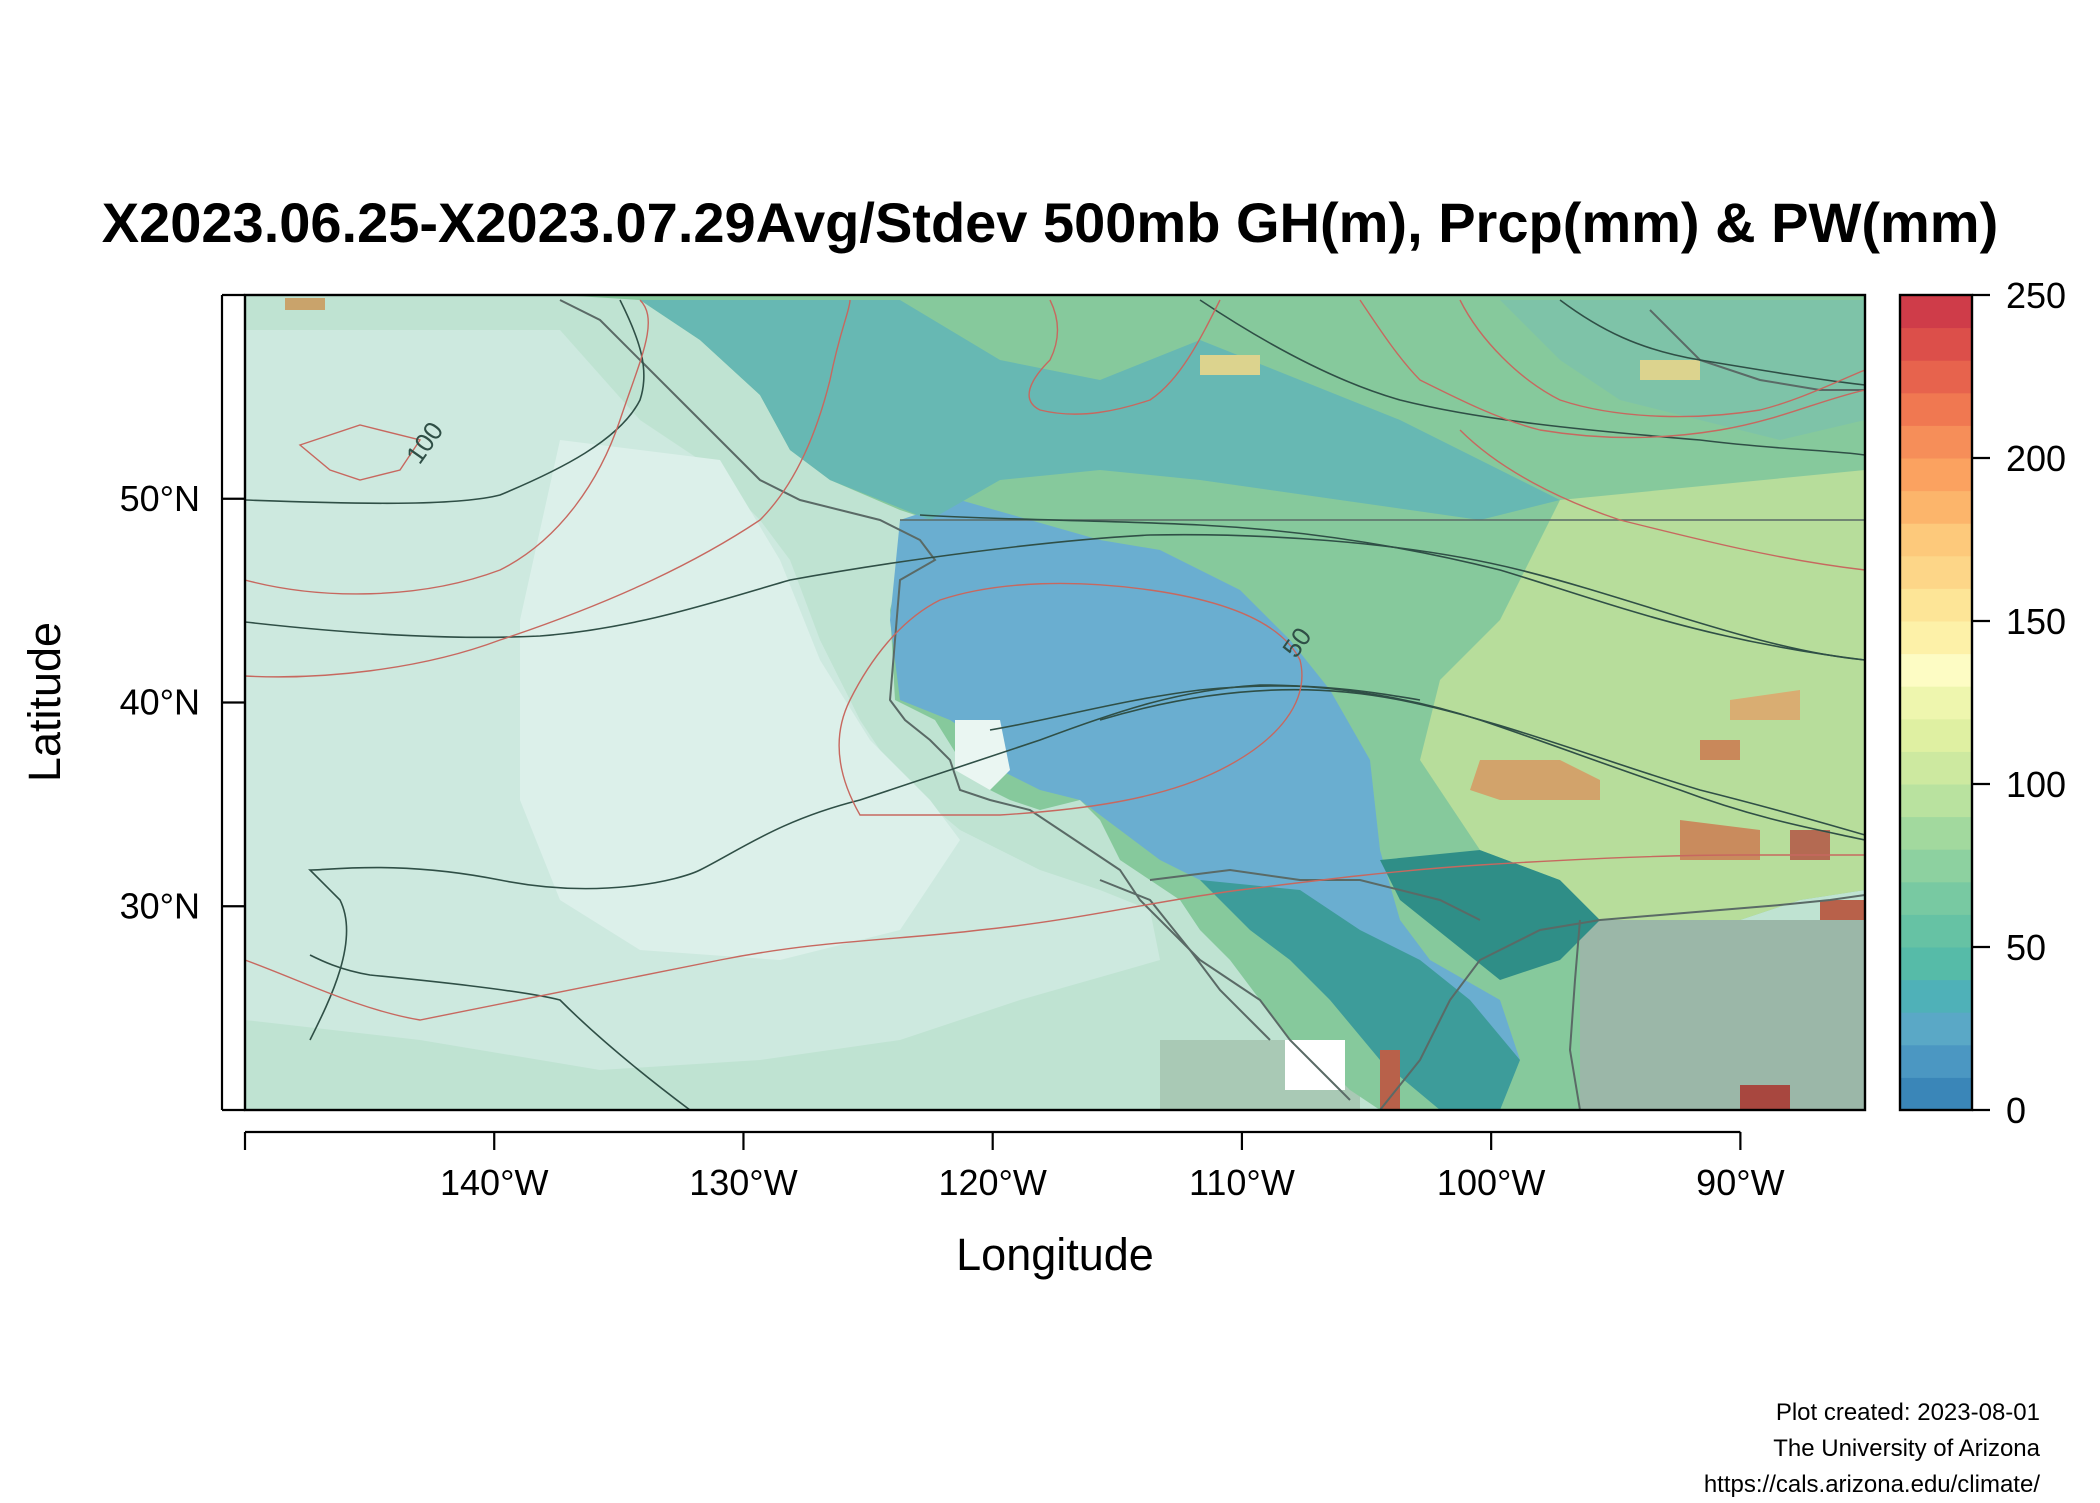 Image resolution: width=2100 pixels, height=1503 pixels. I want to click on y-tick-label: 50°N, so click(160, 498).